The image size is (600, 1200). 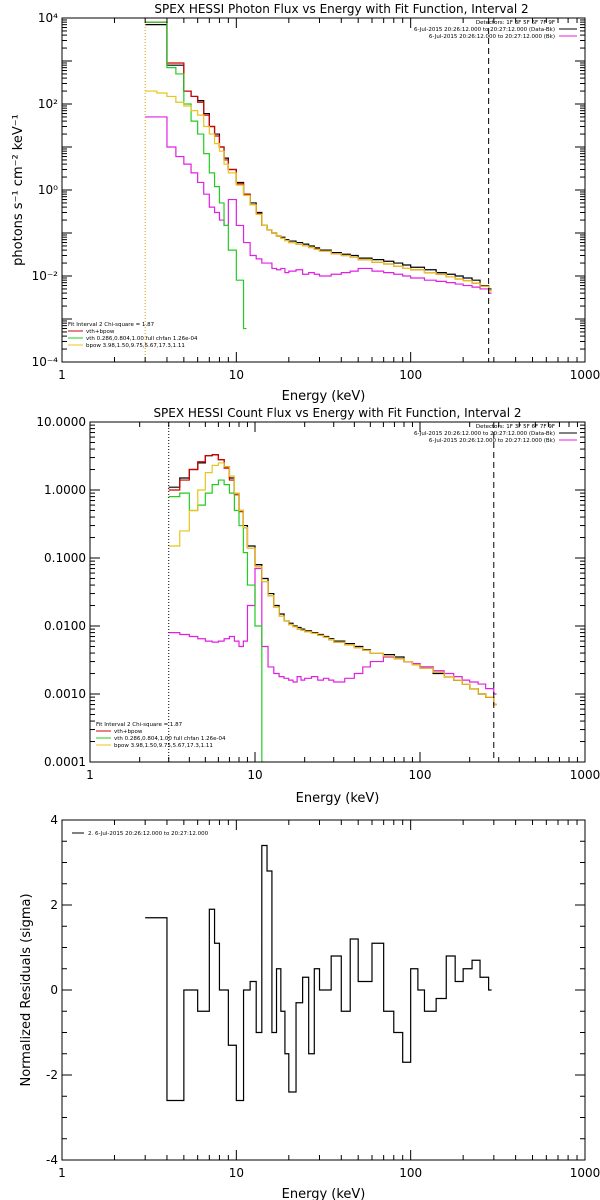 I want to click on y-tick-label: 0.0001, so click(x=65, y=762).